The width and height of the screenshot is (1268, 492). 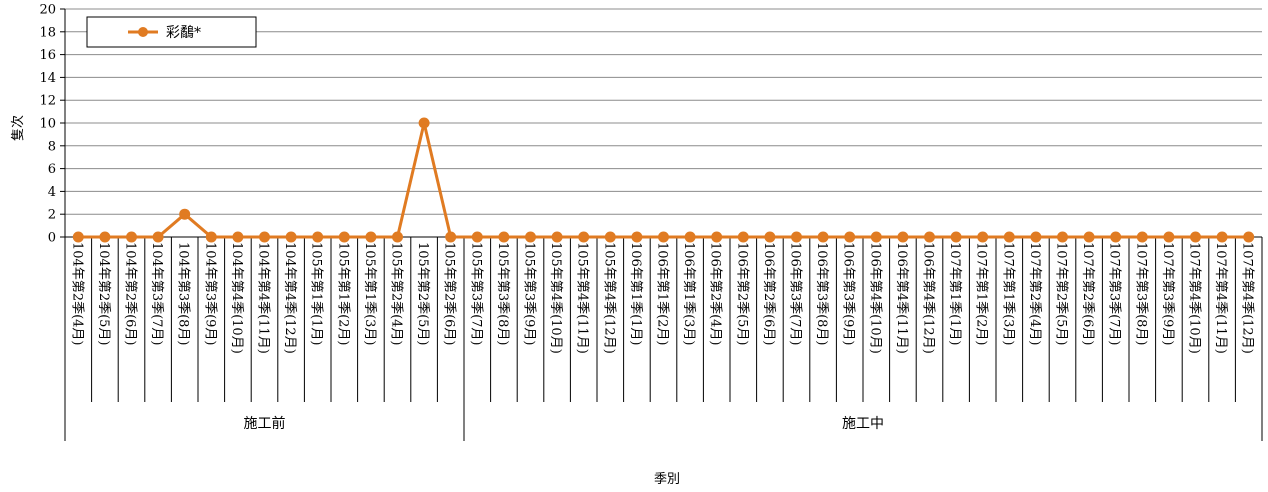 I want to click on legend-label: 彩鷸*, so click(x=183, y=33).